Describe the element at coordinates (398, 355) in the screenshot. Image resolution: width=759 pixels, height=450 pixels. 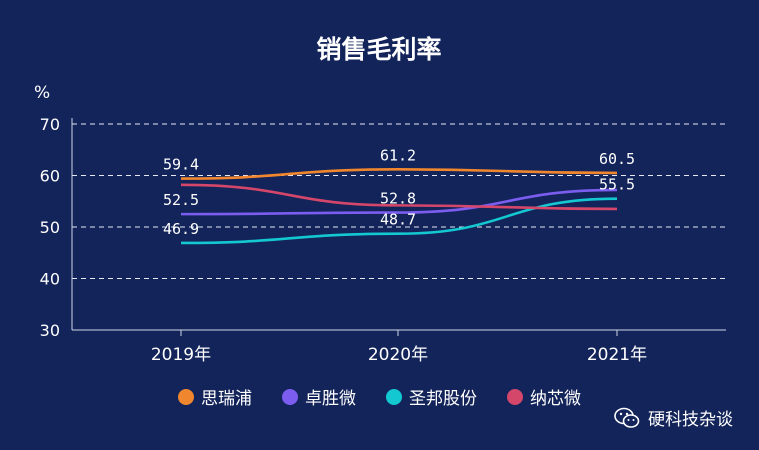
I see `x-tick-label: 2020年` at that location.